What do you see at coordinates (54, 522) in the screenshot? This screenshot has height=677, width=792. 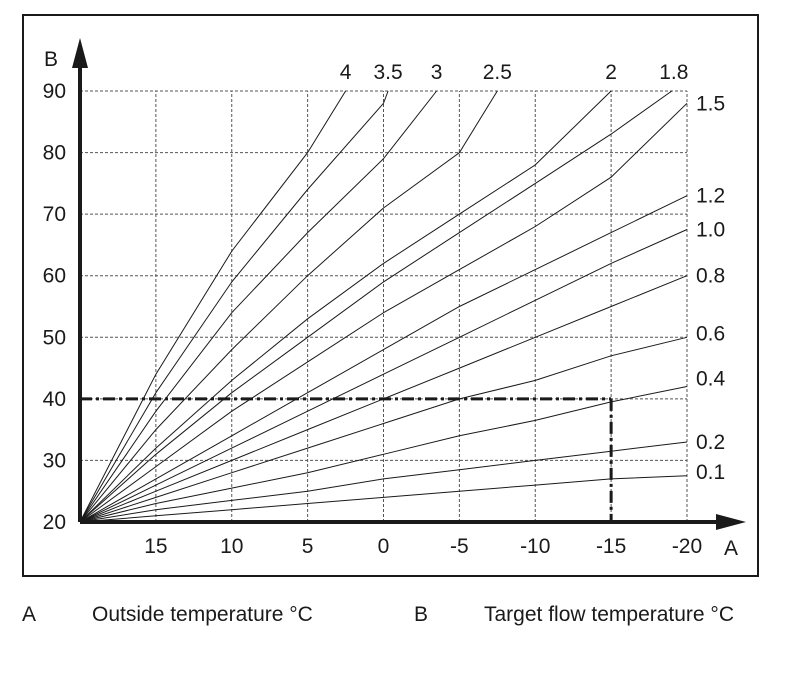 I see `y-tick-label: 20` at bounding box center [54, 522].